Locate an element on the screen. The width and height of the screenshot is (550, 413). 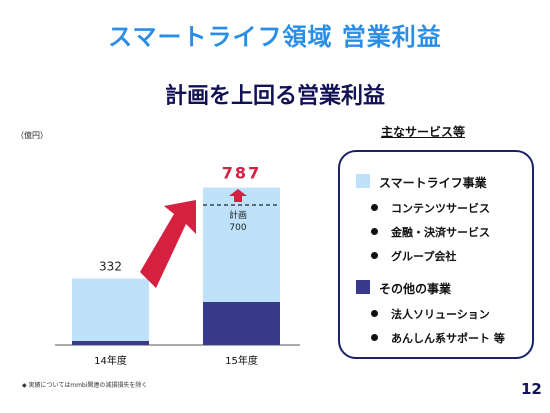
legend-swatch-other is located at coordinates (363, 287).